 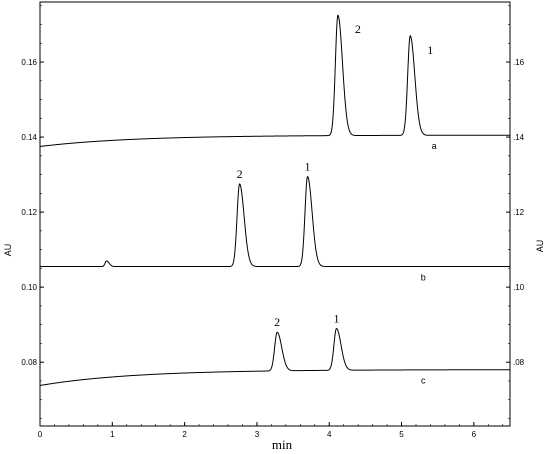 I want to click on trace-c, so click(x=274, y=356).